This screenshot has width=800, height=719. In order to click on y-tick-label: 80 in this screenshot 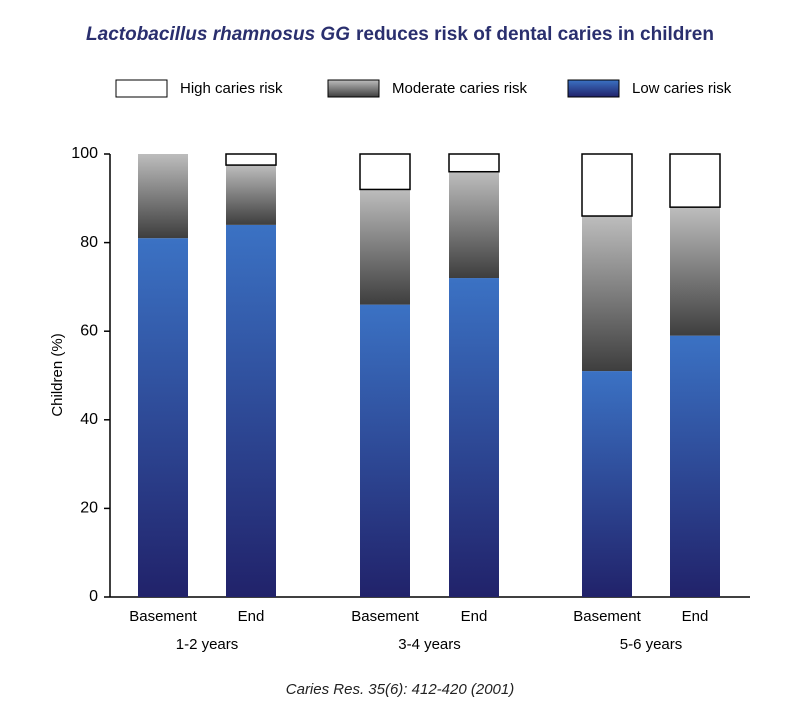, I will do `click(89, 242)`.